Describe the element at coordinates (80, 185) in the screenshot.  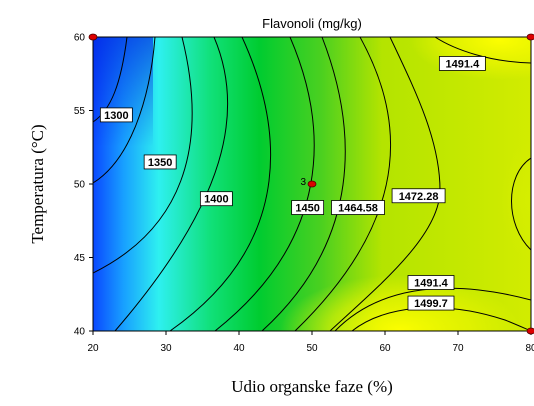
I see `y-tick-label: 50` at that location.